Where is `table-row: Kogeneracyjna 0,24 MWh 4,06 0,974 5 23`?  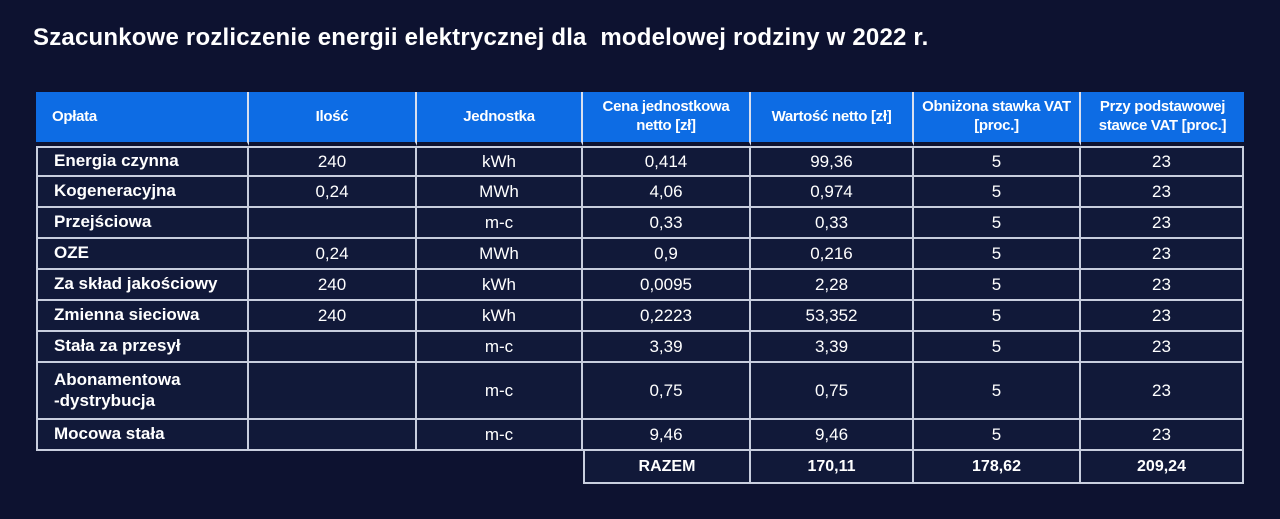 table-row: Kogeneracyjna 0,24 MWh 4,06 0,974 5 23 is located at coordinates (640, 192).